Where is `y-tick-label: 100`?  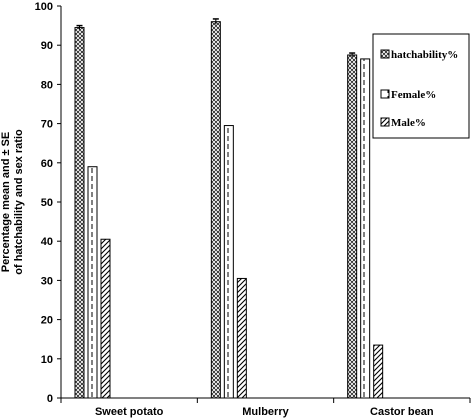 y-tick-label: 100 is located at coordinates (44, 7).